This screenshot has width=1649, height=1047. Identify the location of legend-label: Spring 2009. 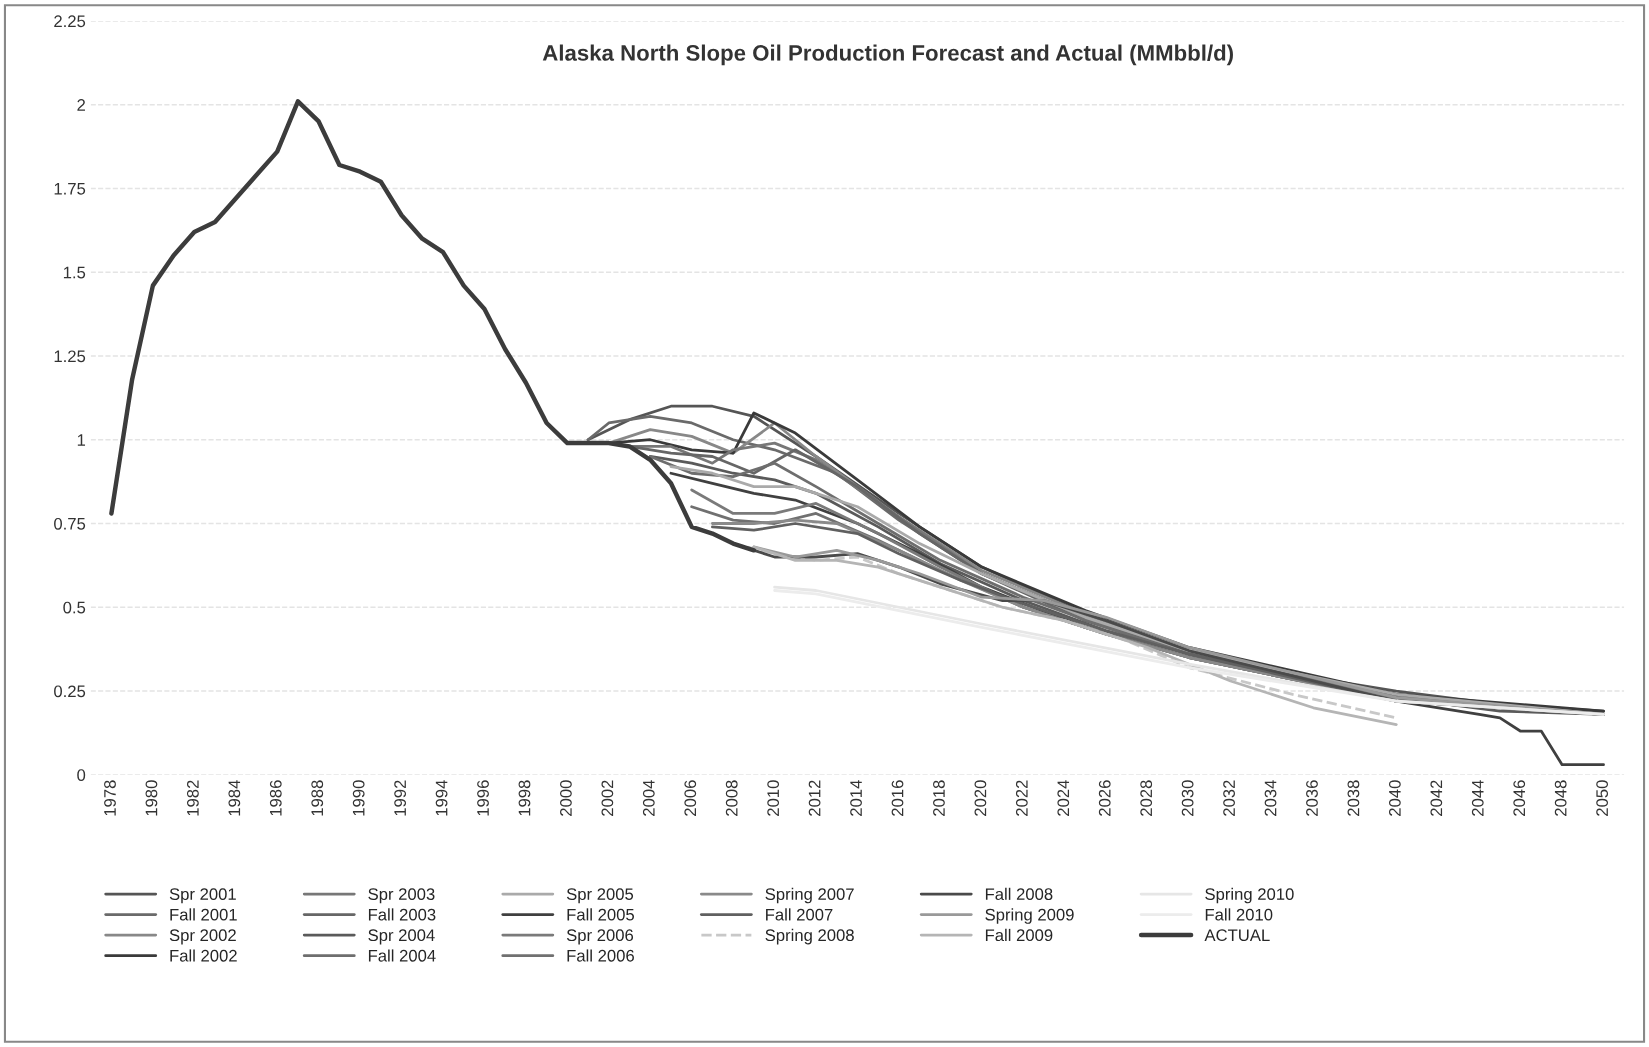
(1029, 916).